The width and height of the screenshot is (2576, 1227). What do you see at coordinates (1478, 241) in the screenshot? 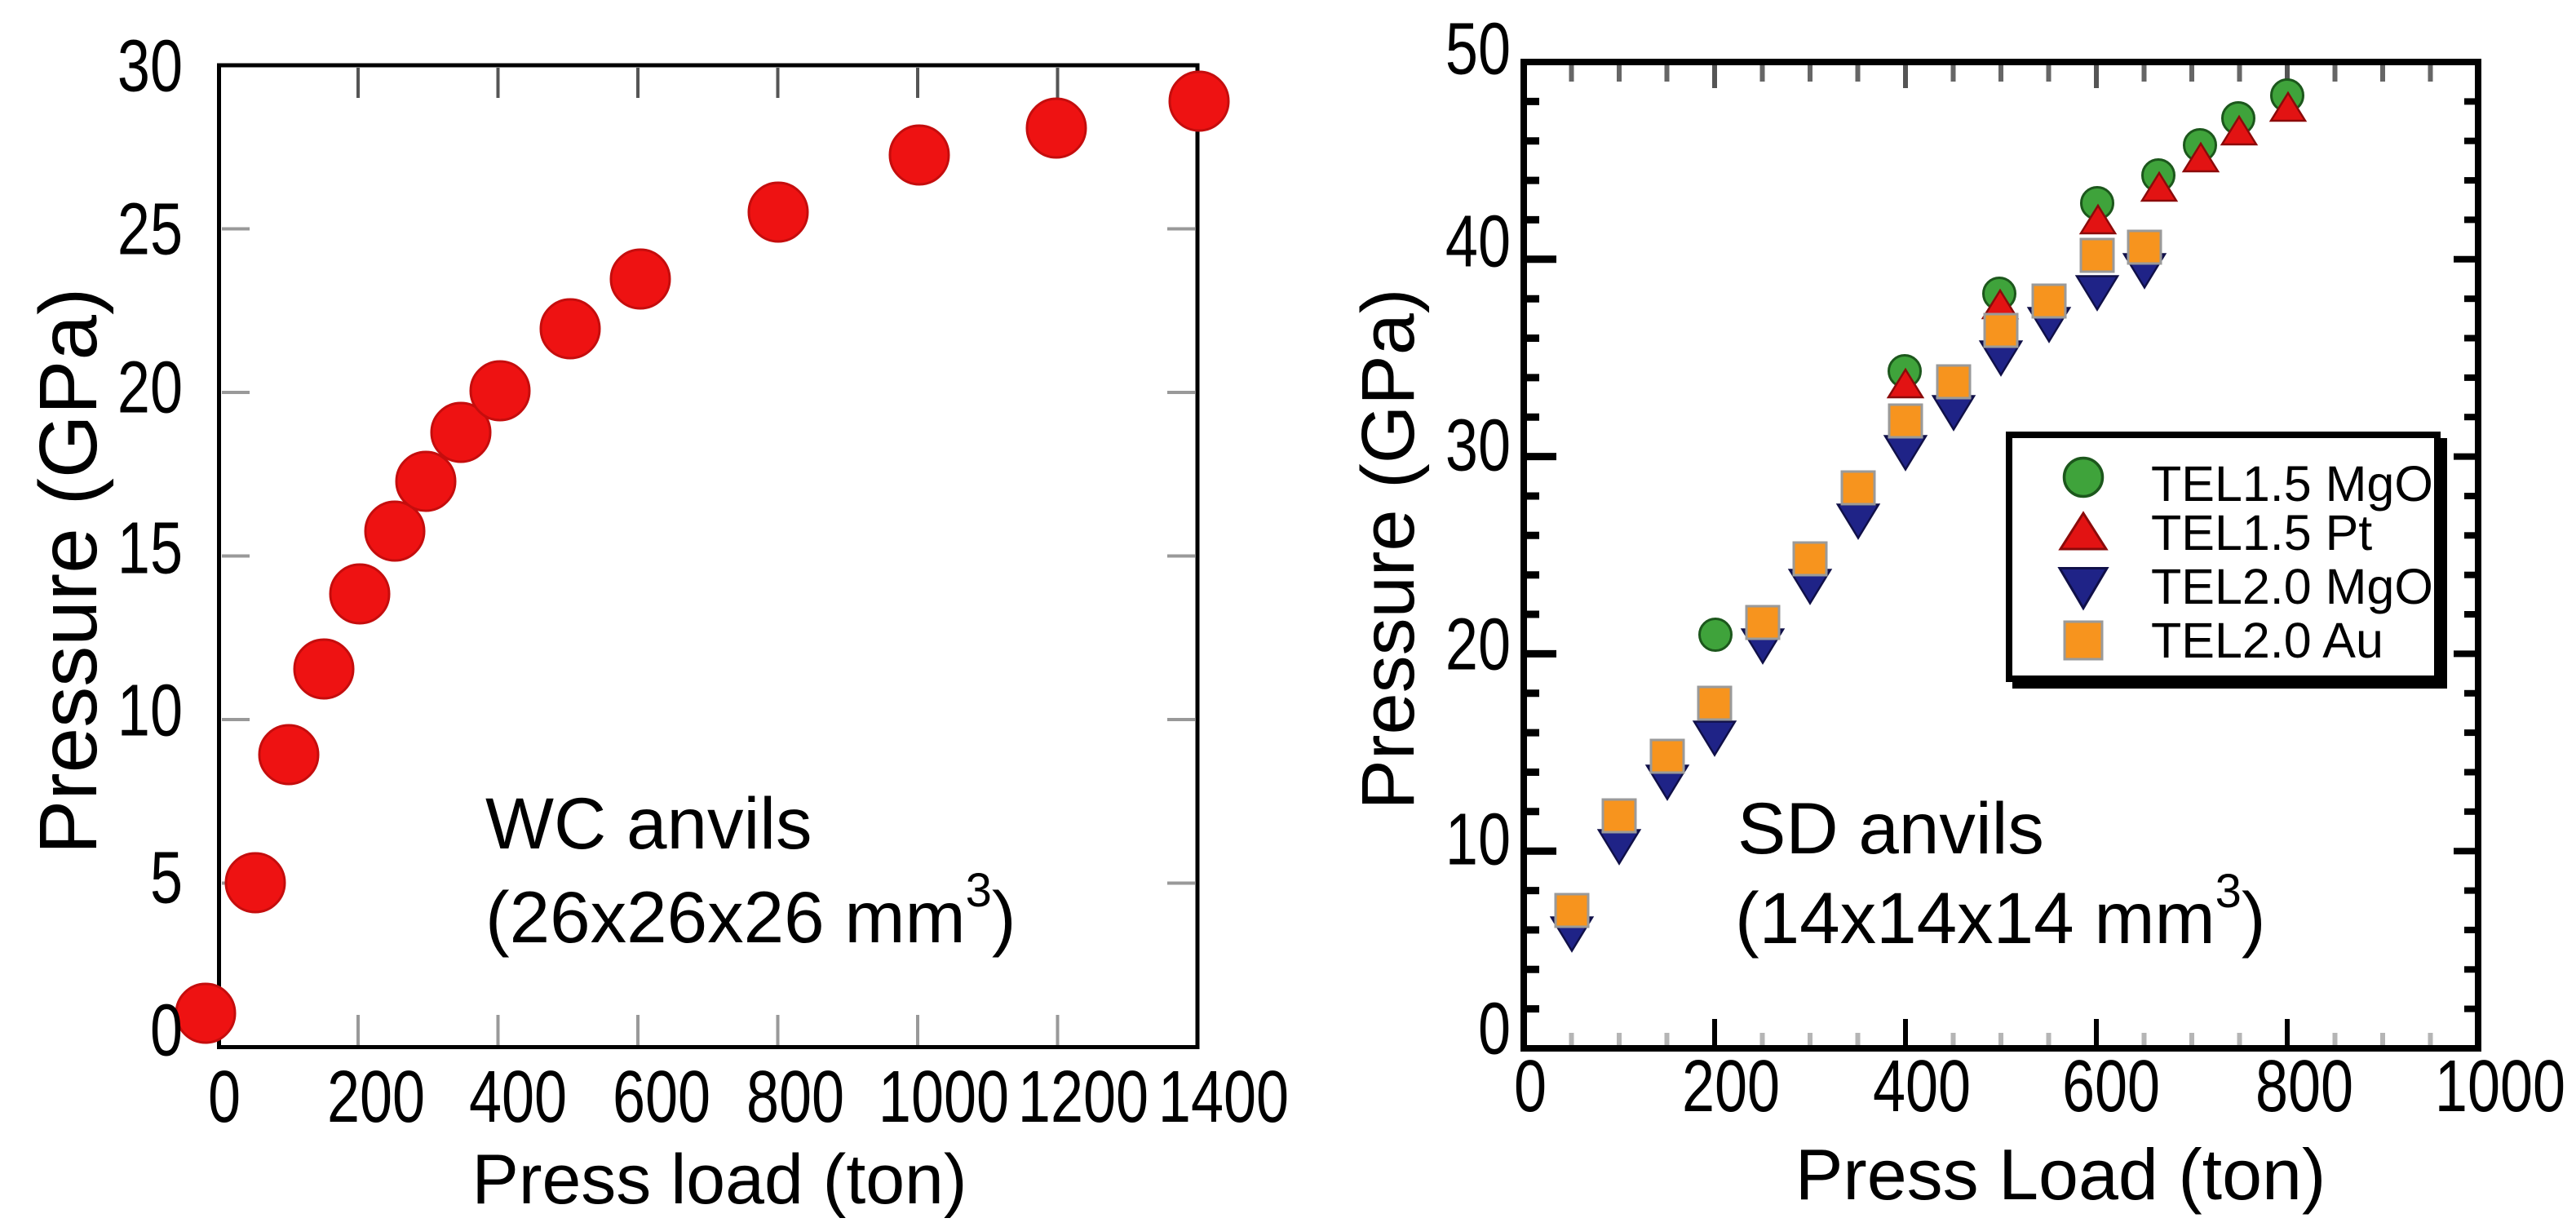
I see `svg-text: 40` at bounding box center [1478, 241].